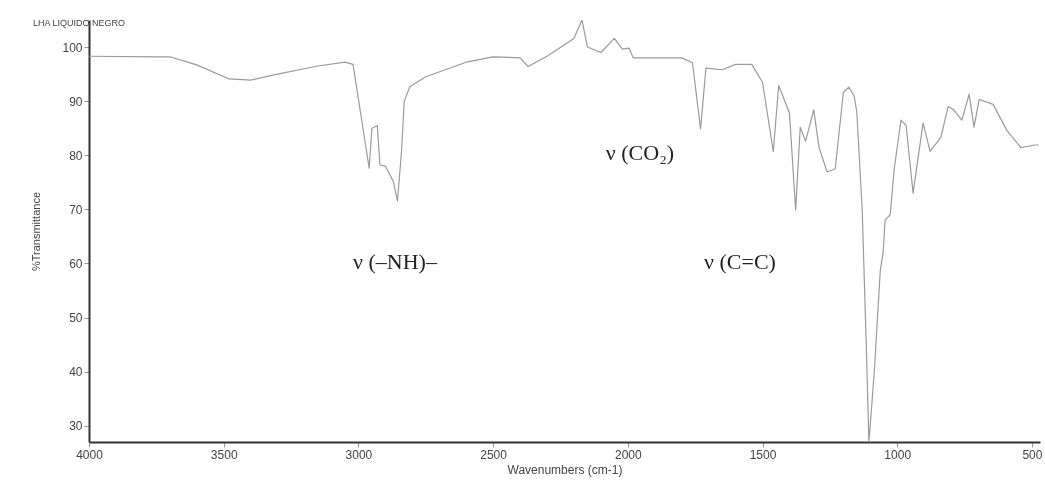 The height and width of the screenshot is (497, 1045). I want to click on x-tick-label: 2000, so click(628, 454).